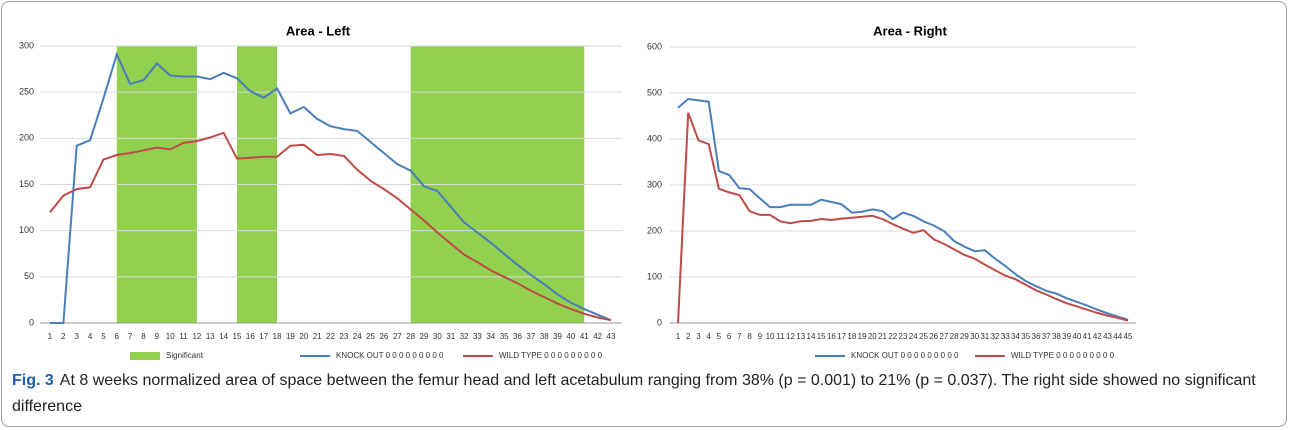  Describe the element at coordinates (103, 336) in the screenshot. I see `x-tick-label: 5` at that location.